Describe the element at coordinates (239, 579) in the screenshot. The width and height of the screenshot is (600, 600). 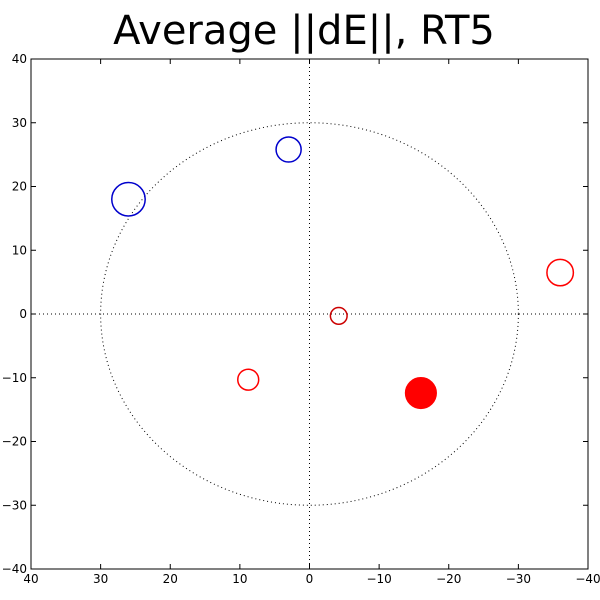
I see `x-tick-label: 10` at that location.